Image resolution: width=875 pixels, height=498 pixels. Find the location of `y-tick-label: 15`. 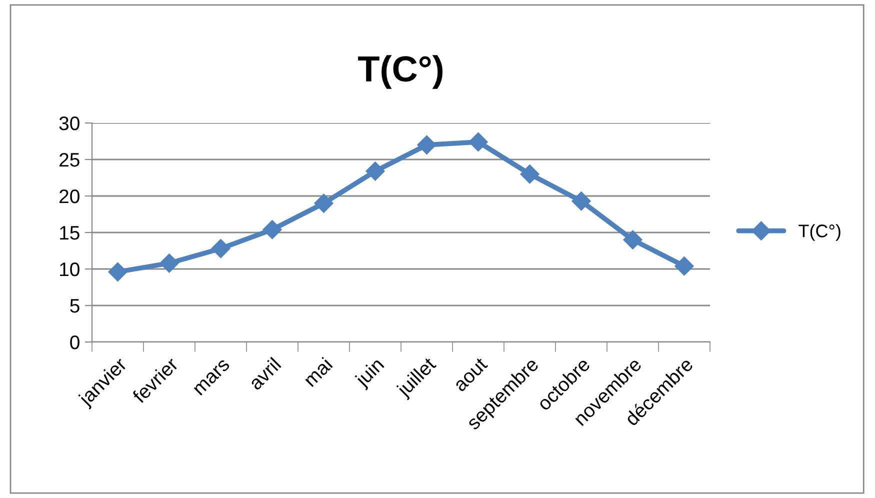

y-tick-label: 15 is located at coordinates (70, 233).